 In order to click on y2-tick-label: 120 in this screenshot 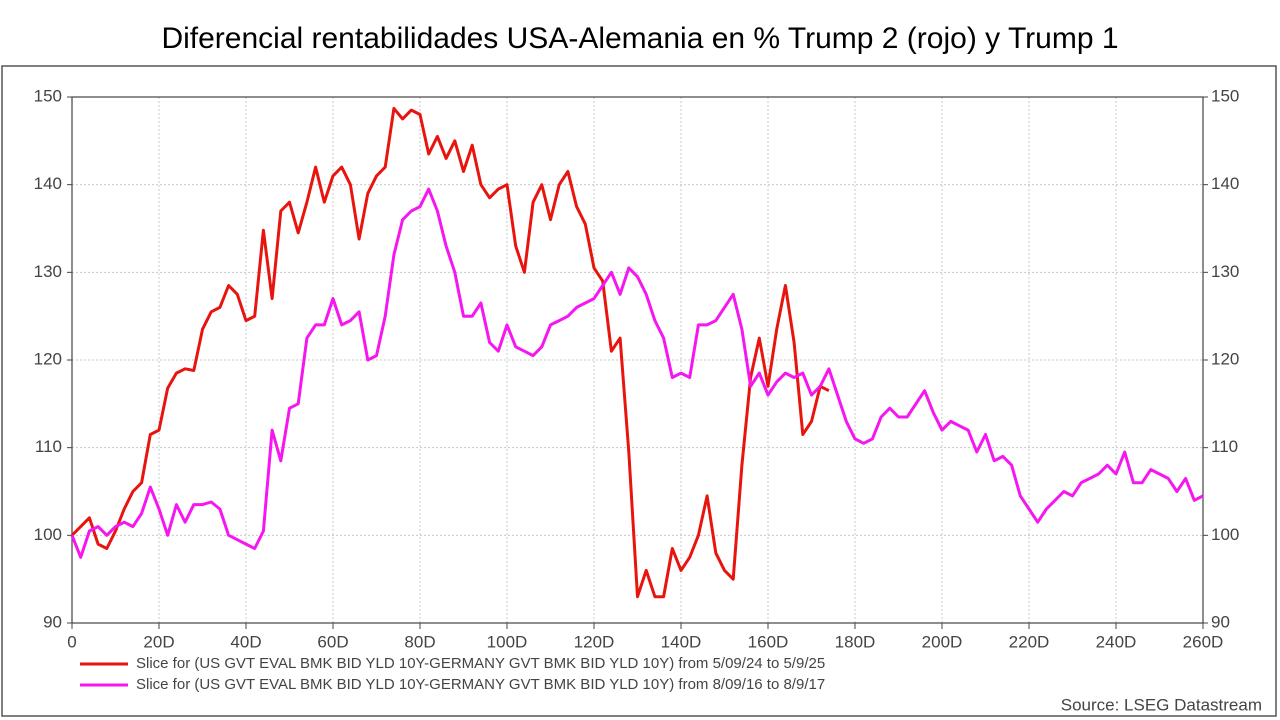, I will do `click(1225, 358)`.